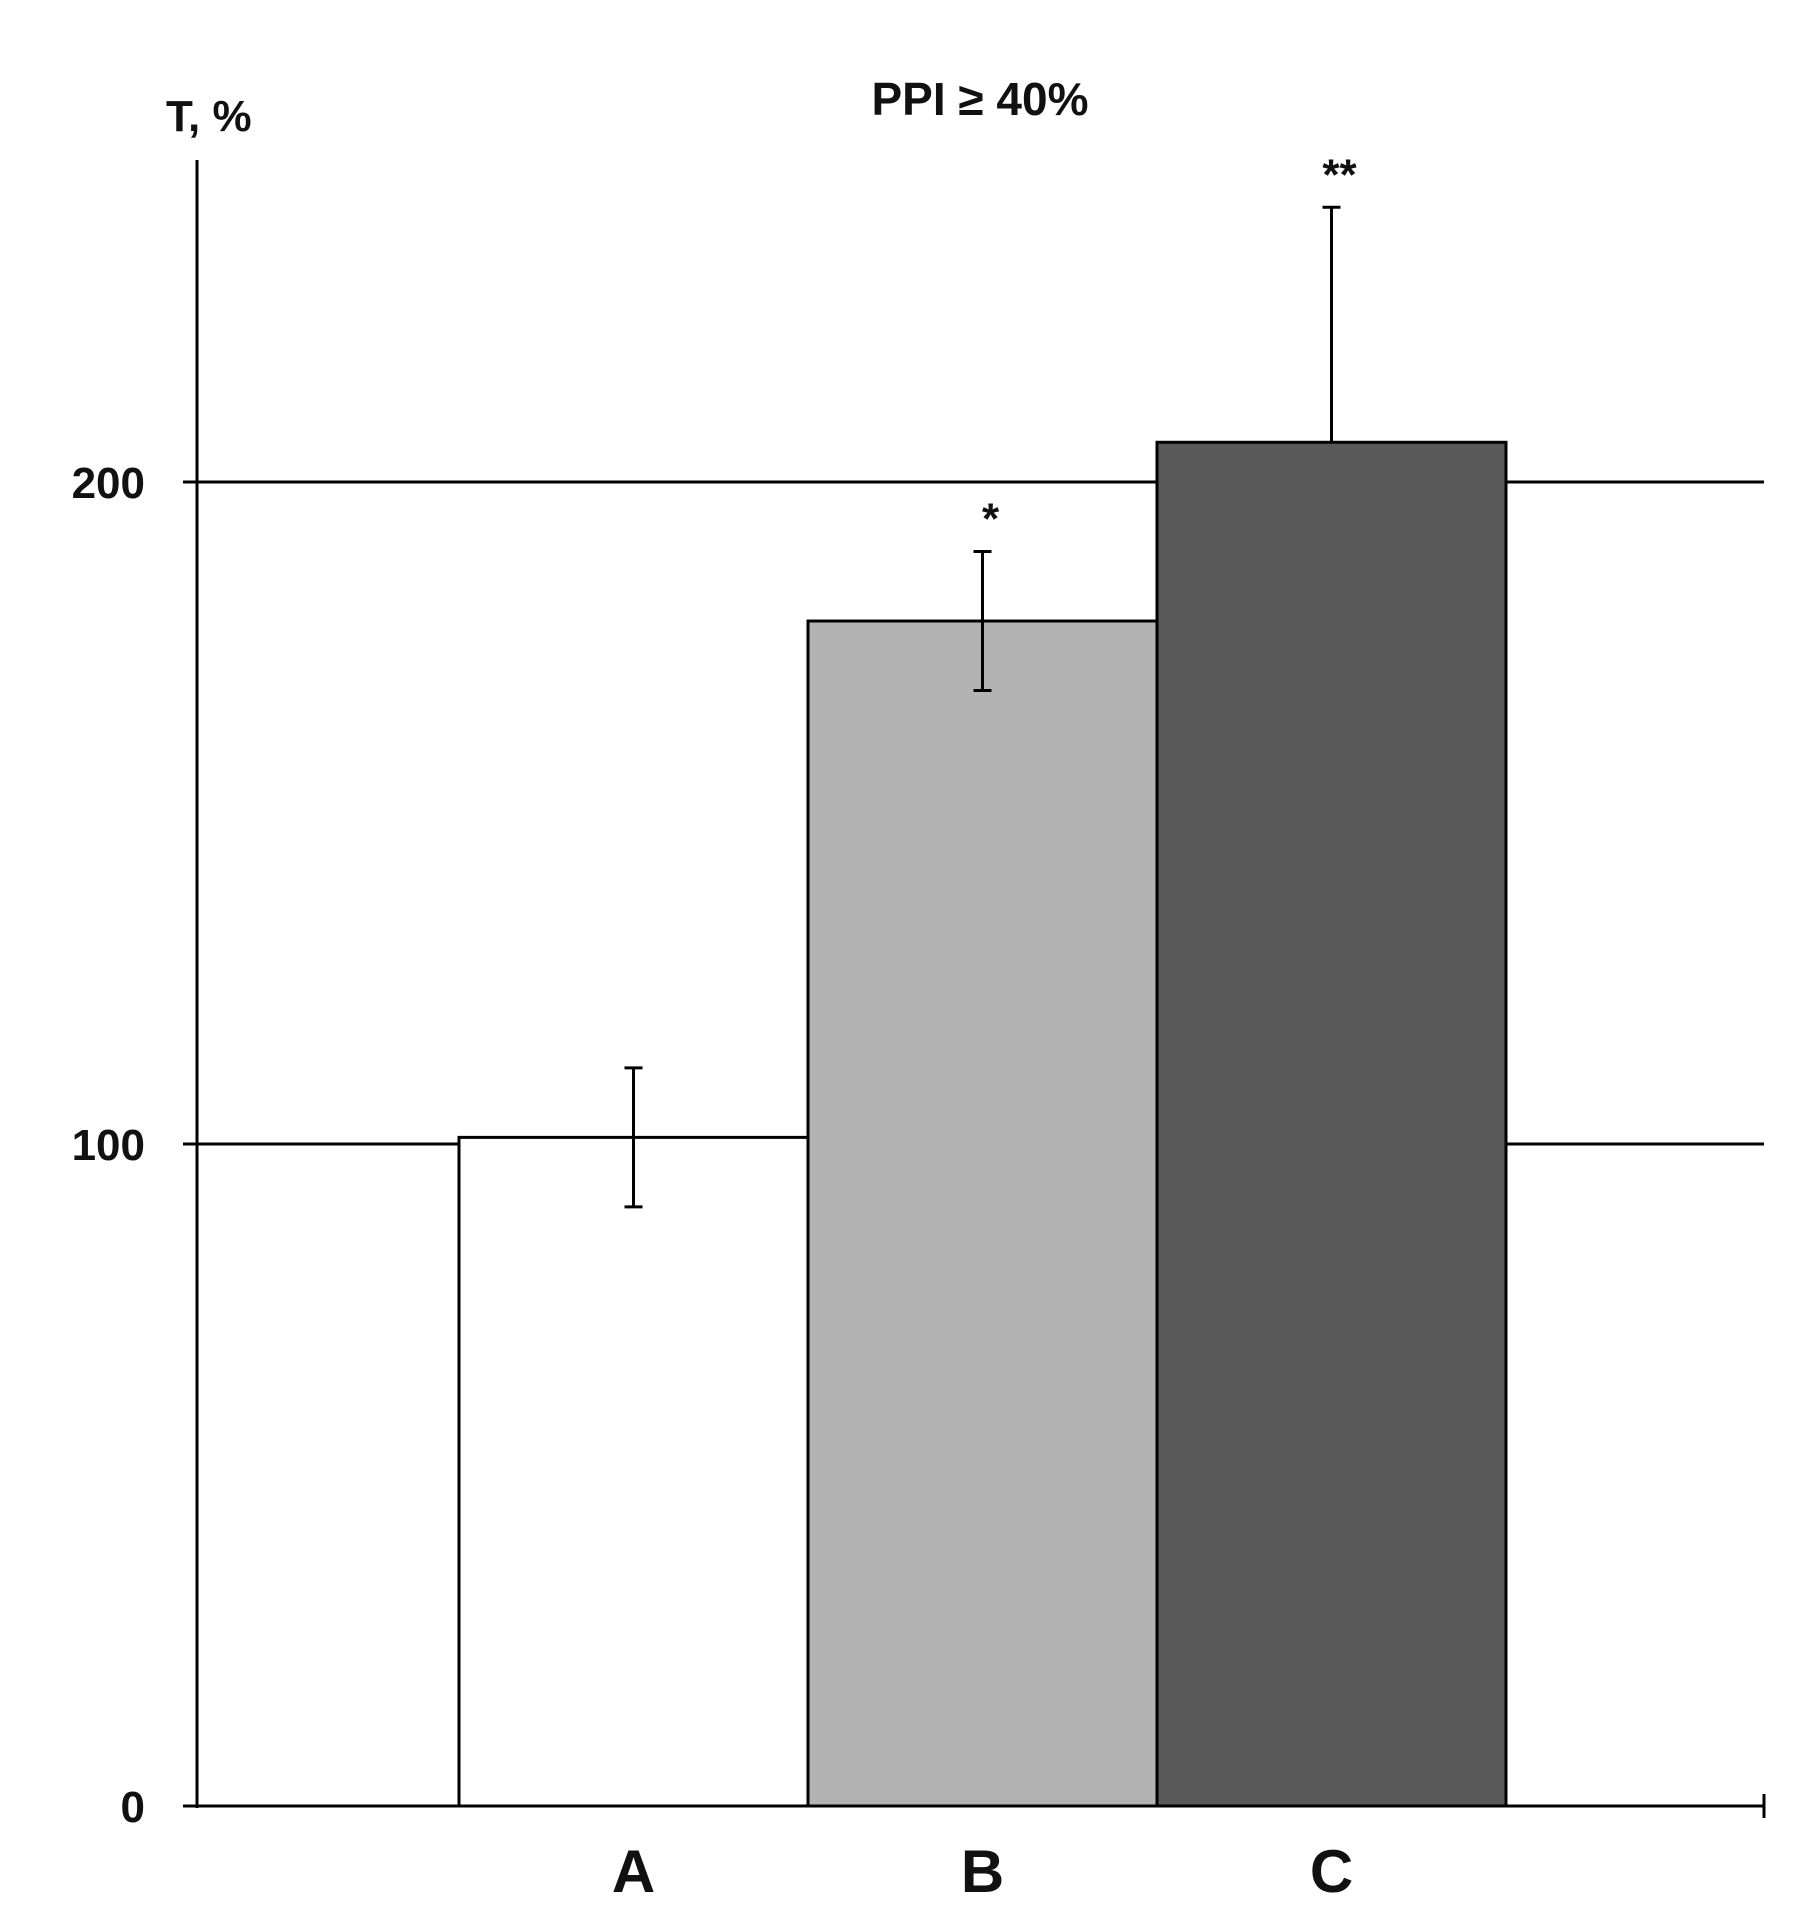  Describe the element at coordinates (1331, 324) in the screenshot. I see `error-bar-C` at that location.